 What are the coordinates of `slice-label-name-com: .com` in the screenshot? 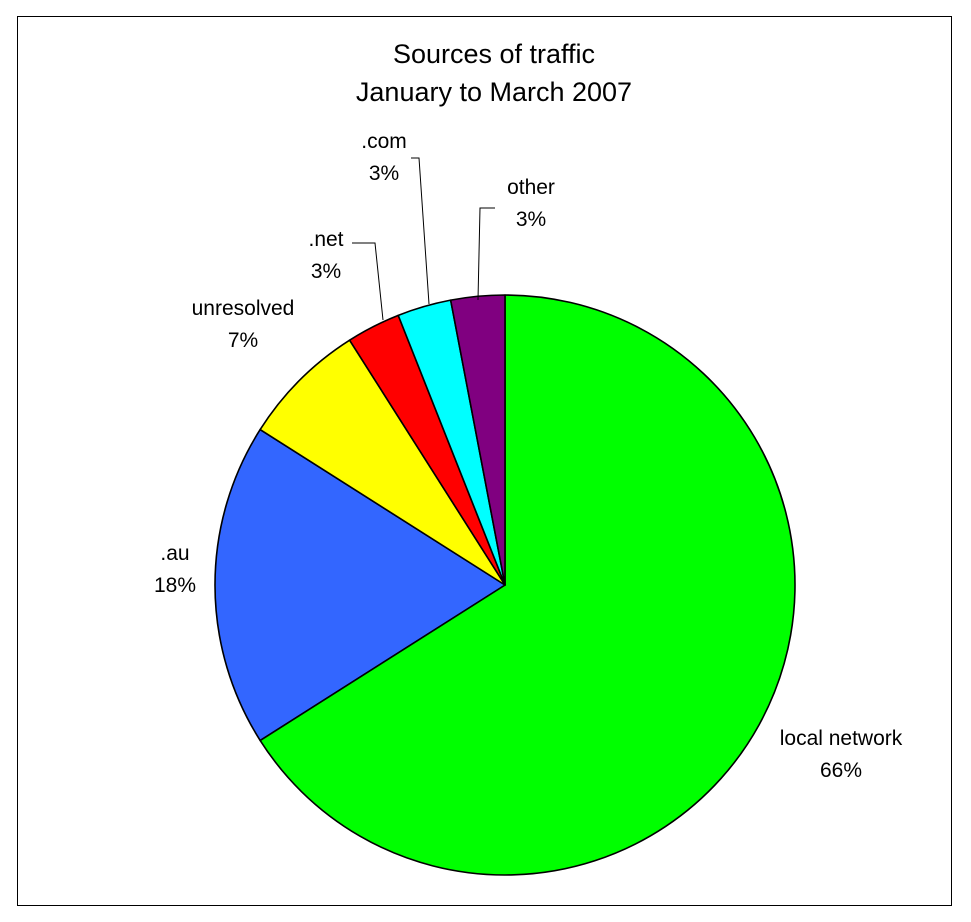 It's located at (384, 141).